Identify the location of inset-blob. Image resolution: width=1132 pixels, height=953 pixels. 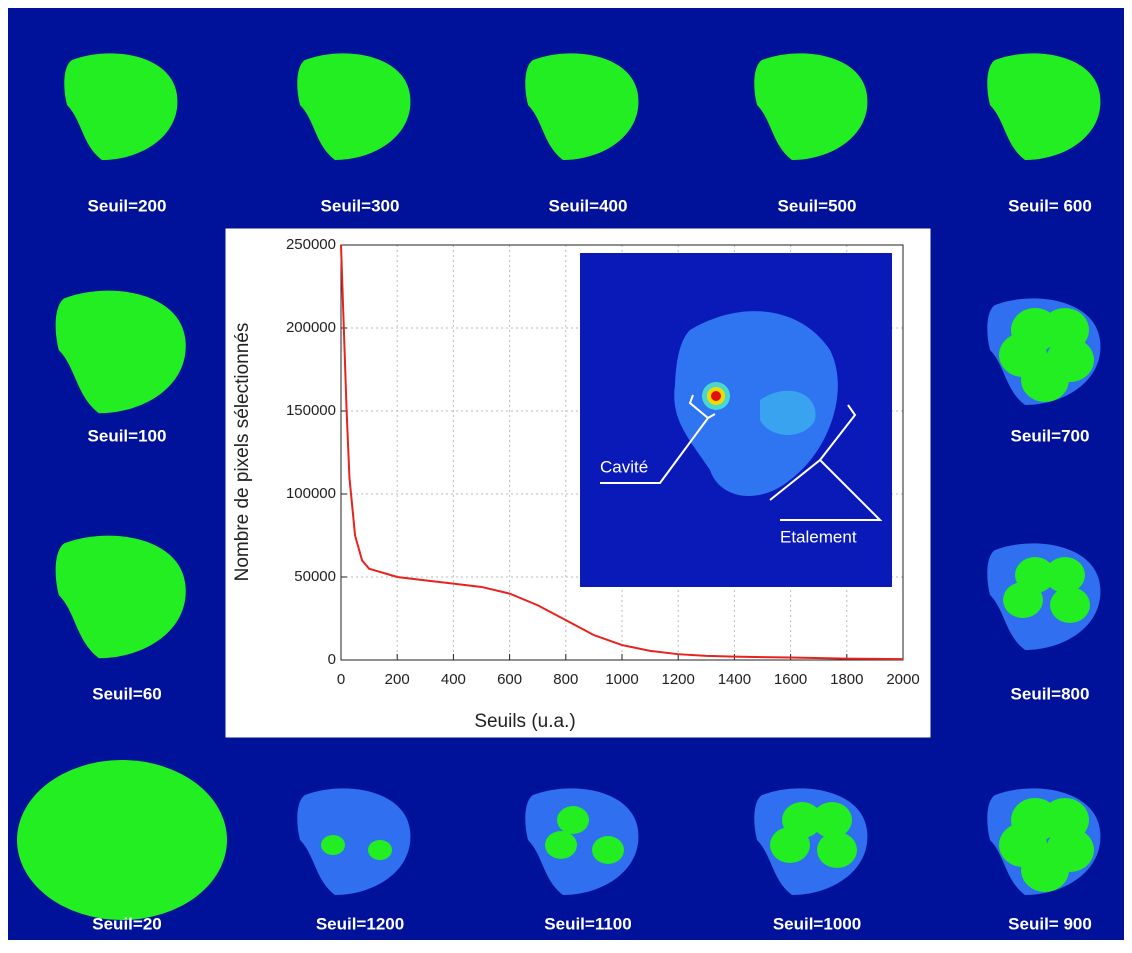
(756, 404).